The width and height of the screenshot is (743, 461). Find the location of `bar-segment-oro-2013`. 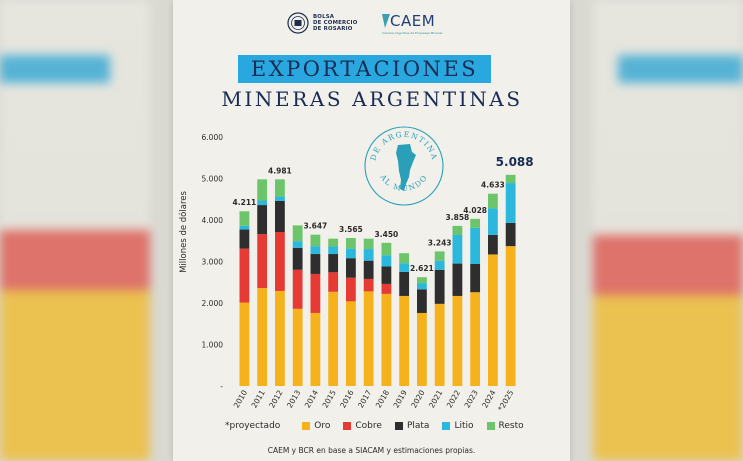

bar-segment-oro-2013 is located at coordinates (297, 347).